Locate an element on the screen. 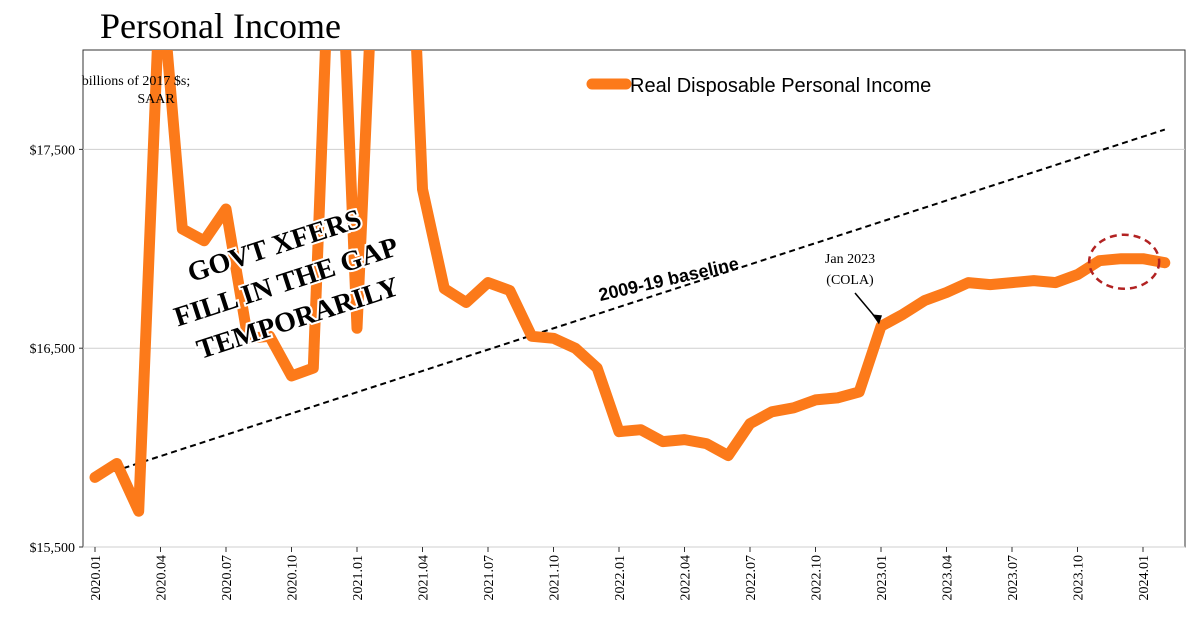  x-tick-label: 2023.10 is located at coordinates (1079, 578).